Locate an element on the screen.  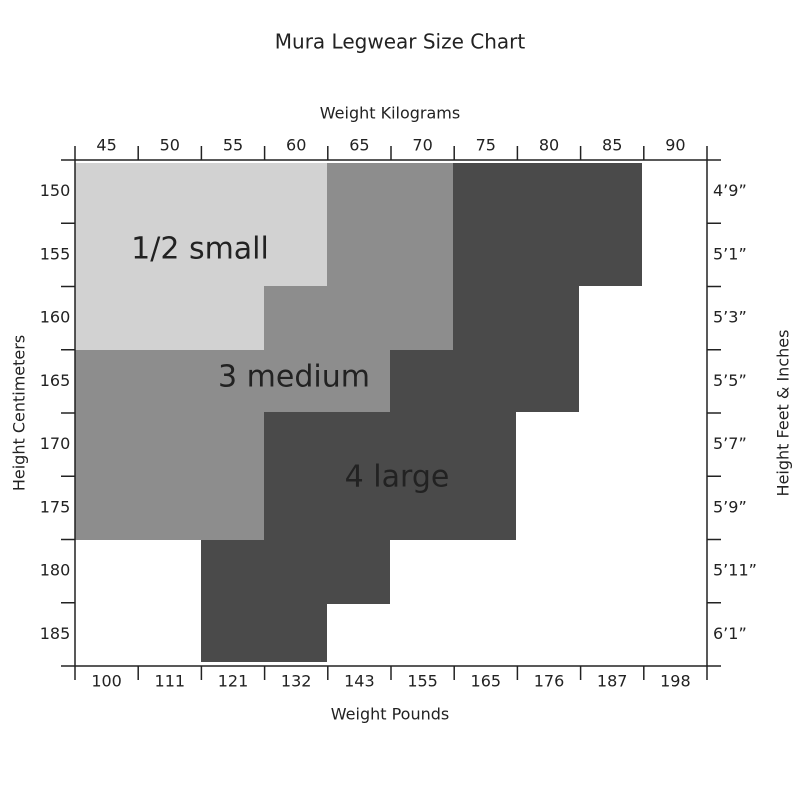
left-tick-label: 170 is located at coordinates (55, 443).